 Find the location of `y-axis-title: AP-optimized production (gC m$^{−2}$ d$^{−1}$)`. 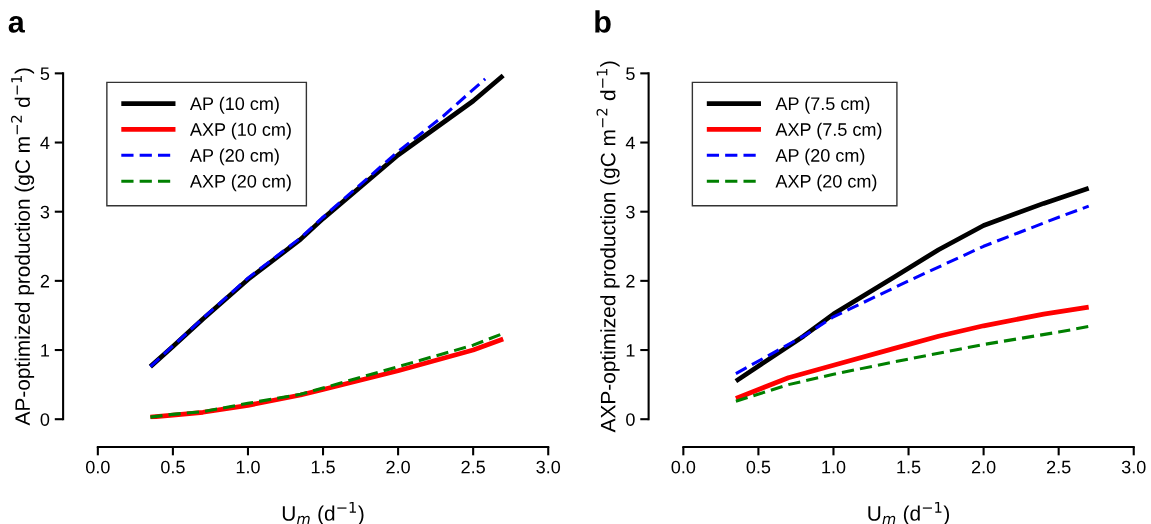

y-axis-title: AP-optimized production (gC m$^{−2}$ d$^{−1}$) is located at coordinates (22, 247).